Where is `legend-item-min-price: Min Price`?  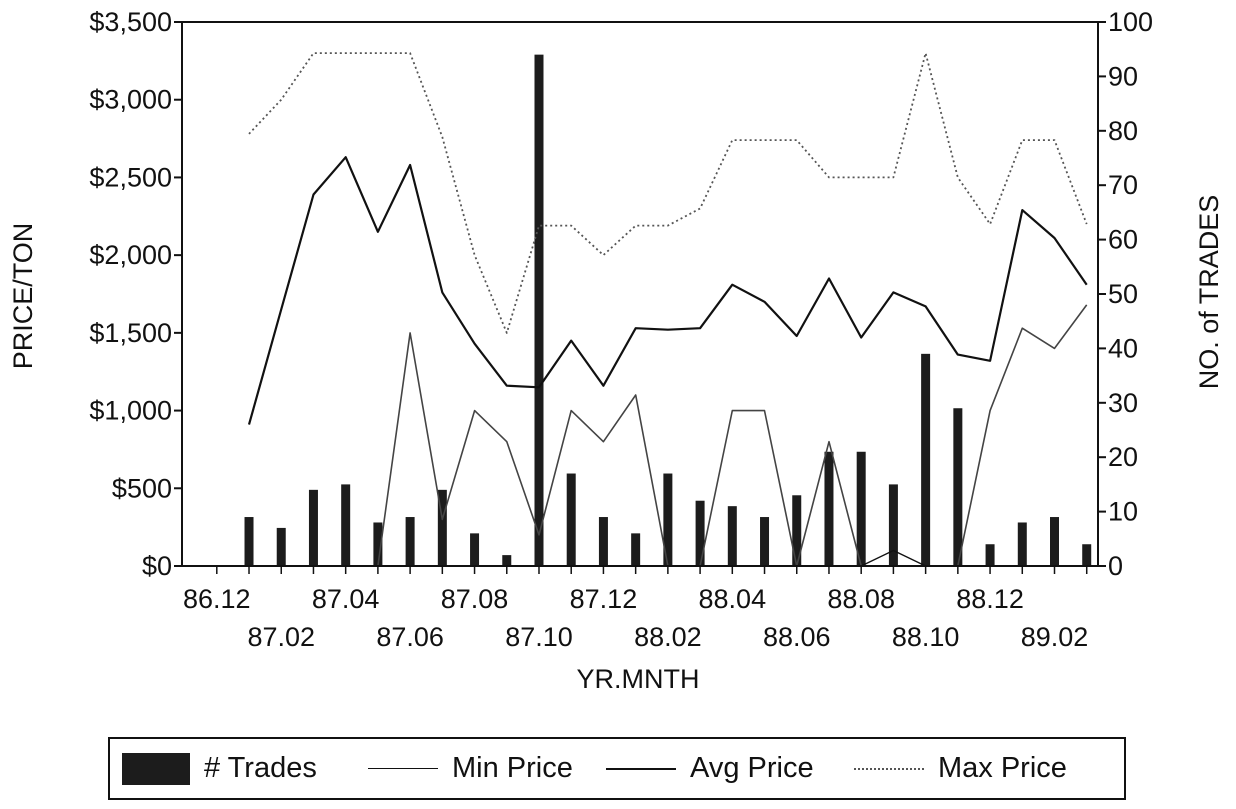
legend-item-min-price: Min Price is located at coordinates (470, 768).